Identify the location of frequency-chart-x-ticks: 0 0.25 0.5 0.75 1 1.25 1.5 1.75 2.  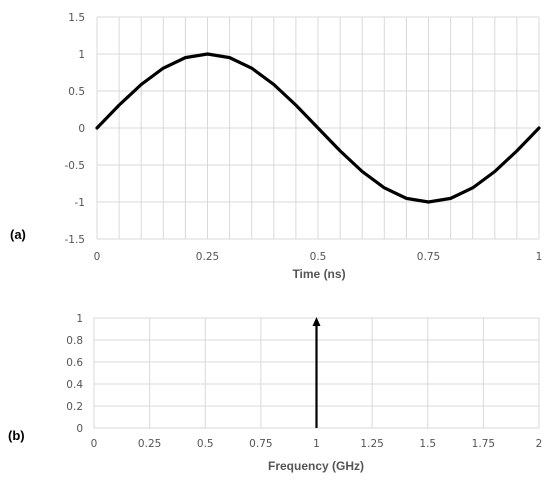
(317, 444).